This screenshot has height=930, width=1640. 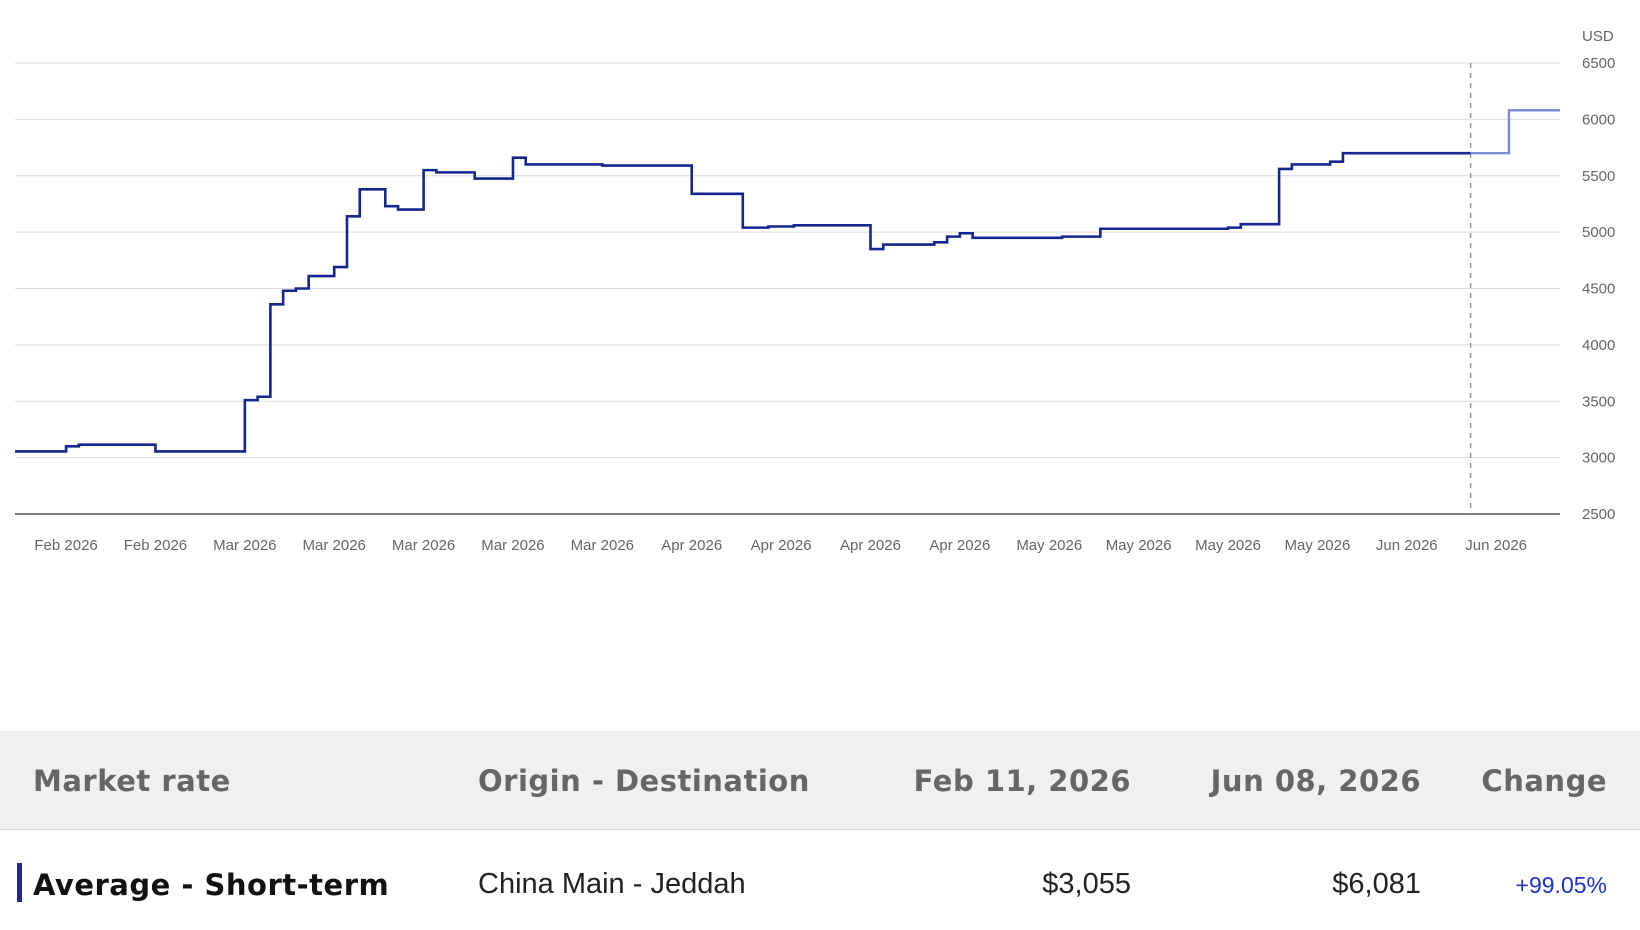 What do you see at coordinates (19, 882) in the screenshot?
I see `row-accent-bar` at bounding box center [19, 882].